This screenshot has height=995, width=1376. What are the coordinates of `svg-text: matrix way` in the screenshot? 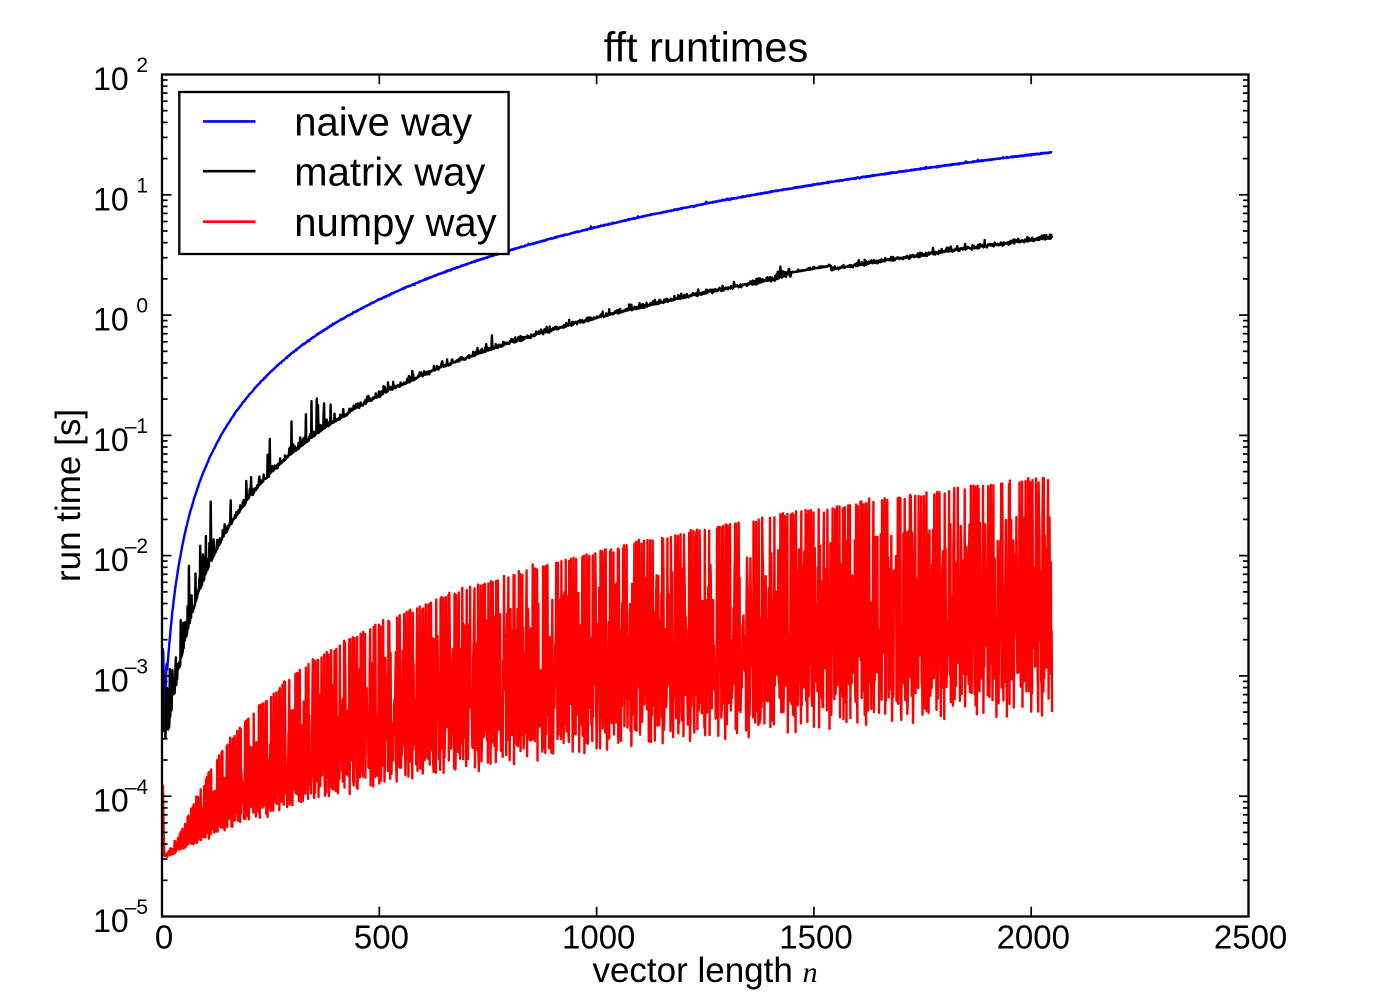 It's located at (389, 172).